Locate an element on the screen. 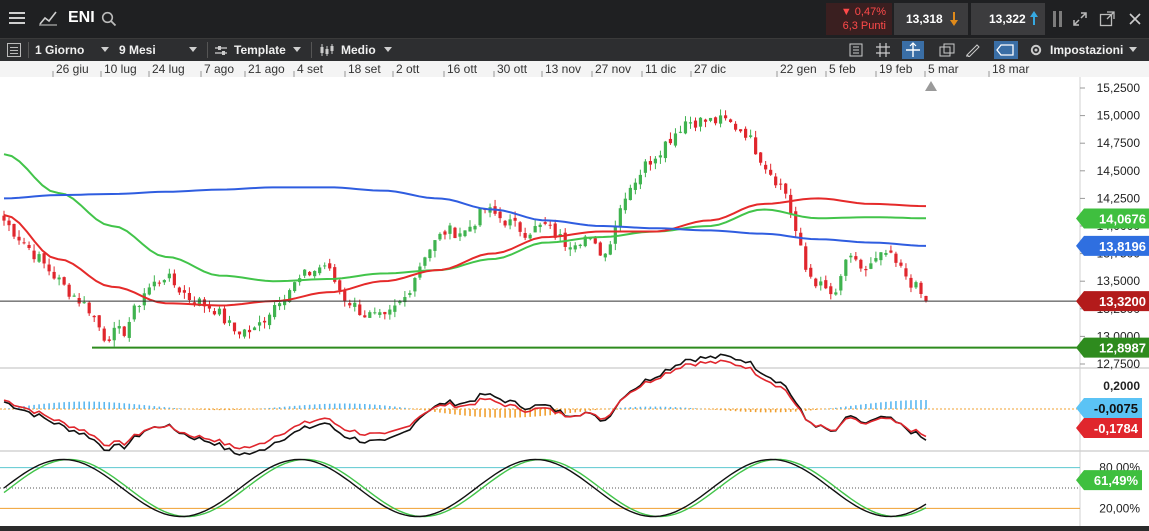 This screenshot has height=531, width=1149. split-view-icon is located at coordinates (1058, 19).